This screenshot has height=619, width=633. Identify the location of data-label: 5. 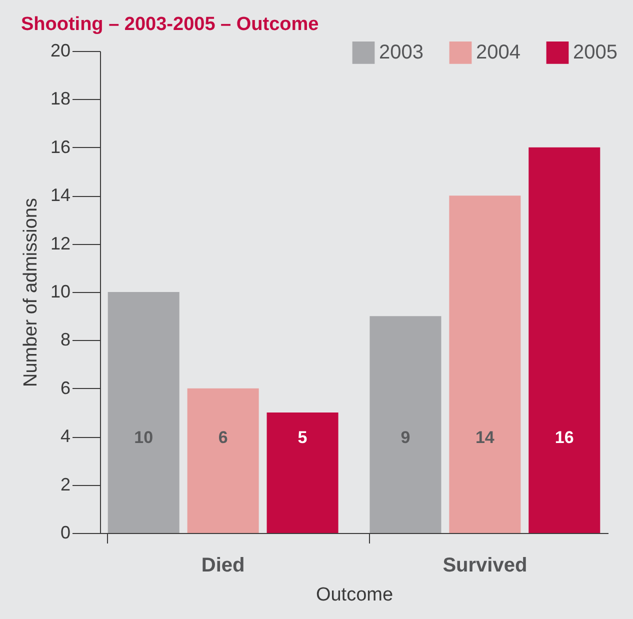
(303, 437).